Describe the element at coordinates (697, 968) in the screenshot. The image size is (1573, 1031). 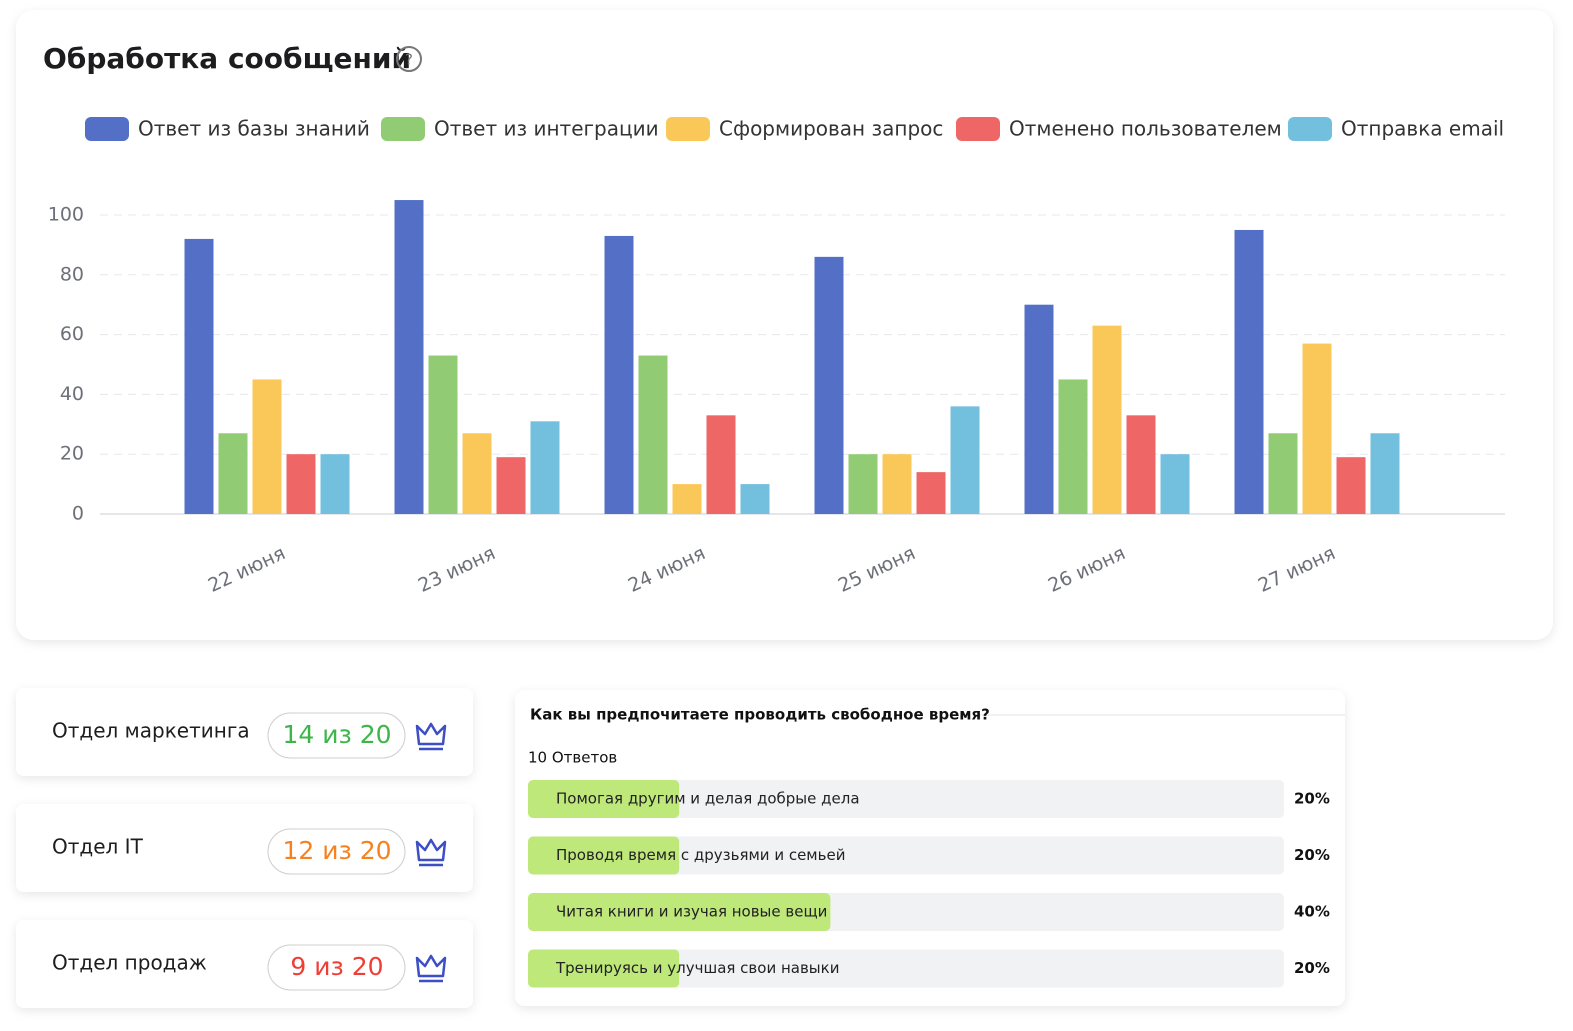
I see `poll-option: Тренируясь и улучшая свои навыки` at that location.